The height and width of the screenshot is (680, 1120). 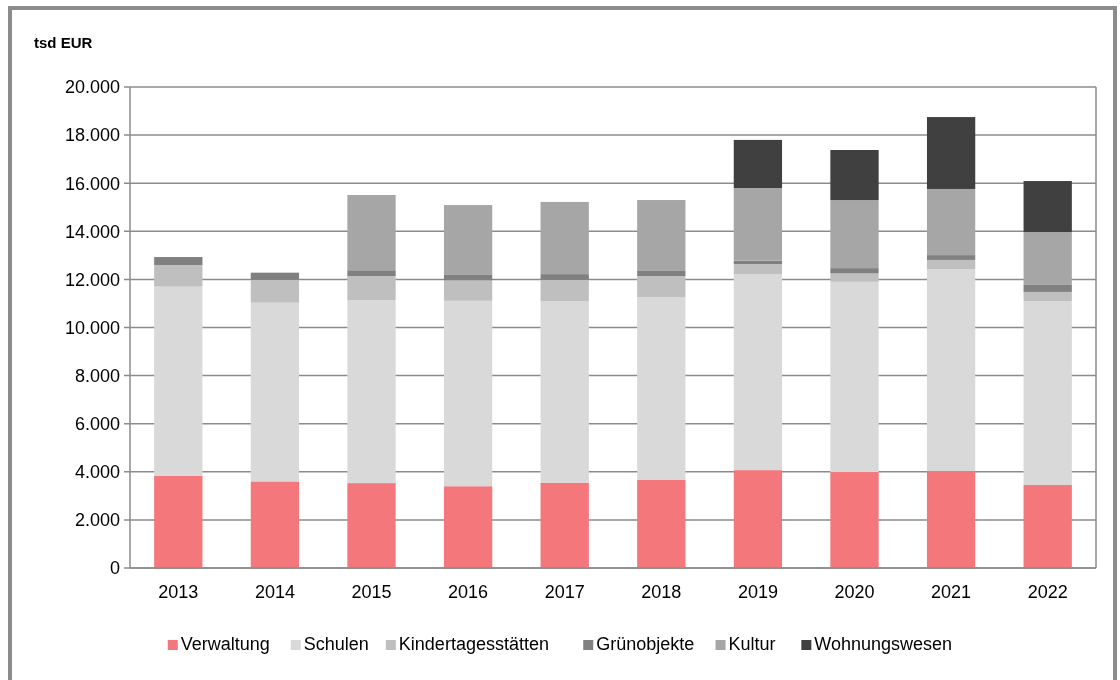 I want to click on x-tick-label: 2013, so click(x=178, y=592).